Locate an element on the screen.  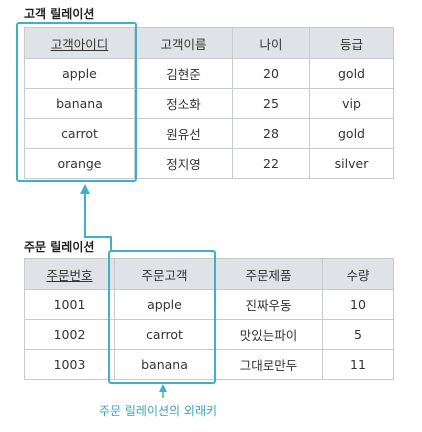
table-row: banana 정소화 25 vip is located at coordinates (209, 103).